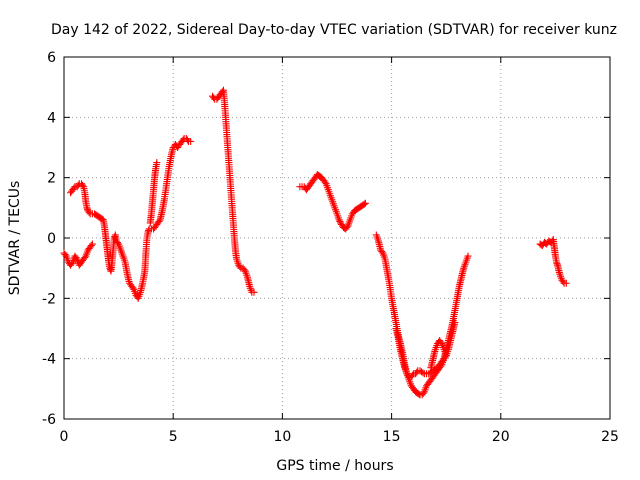 Image resolution: width=640 pixels, height=480 pixels. What do you see at coordinates (49, 360) in the screenshot?
I see `y-tick-label: -4` at bounding box center [49, 360].